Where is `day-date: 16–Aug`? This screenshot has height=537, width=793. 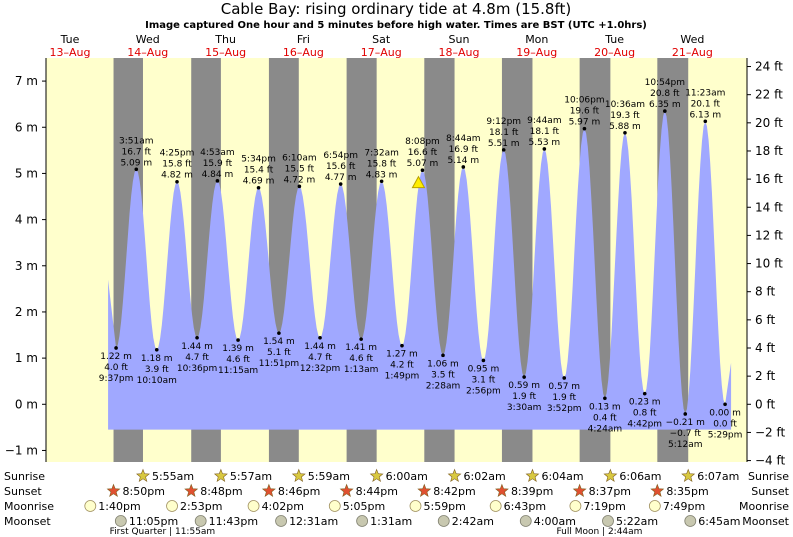 day-date: 16–Aug is located at coordinates (303, 52).